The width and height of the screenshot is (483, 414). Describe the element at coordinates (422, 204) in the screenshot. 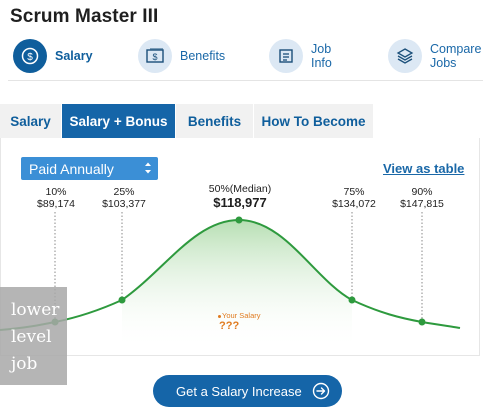

I see `percentile-90-value: $147,815` at that location.